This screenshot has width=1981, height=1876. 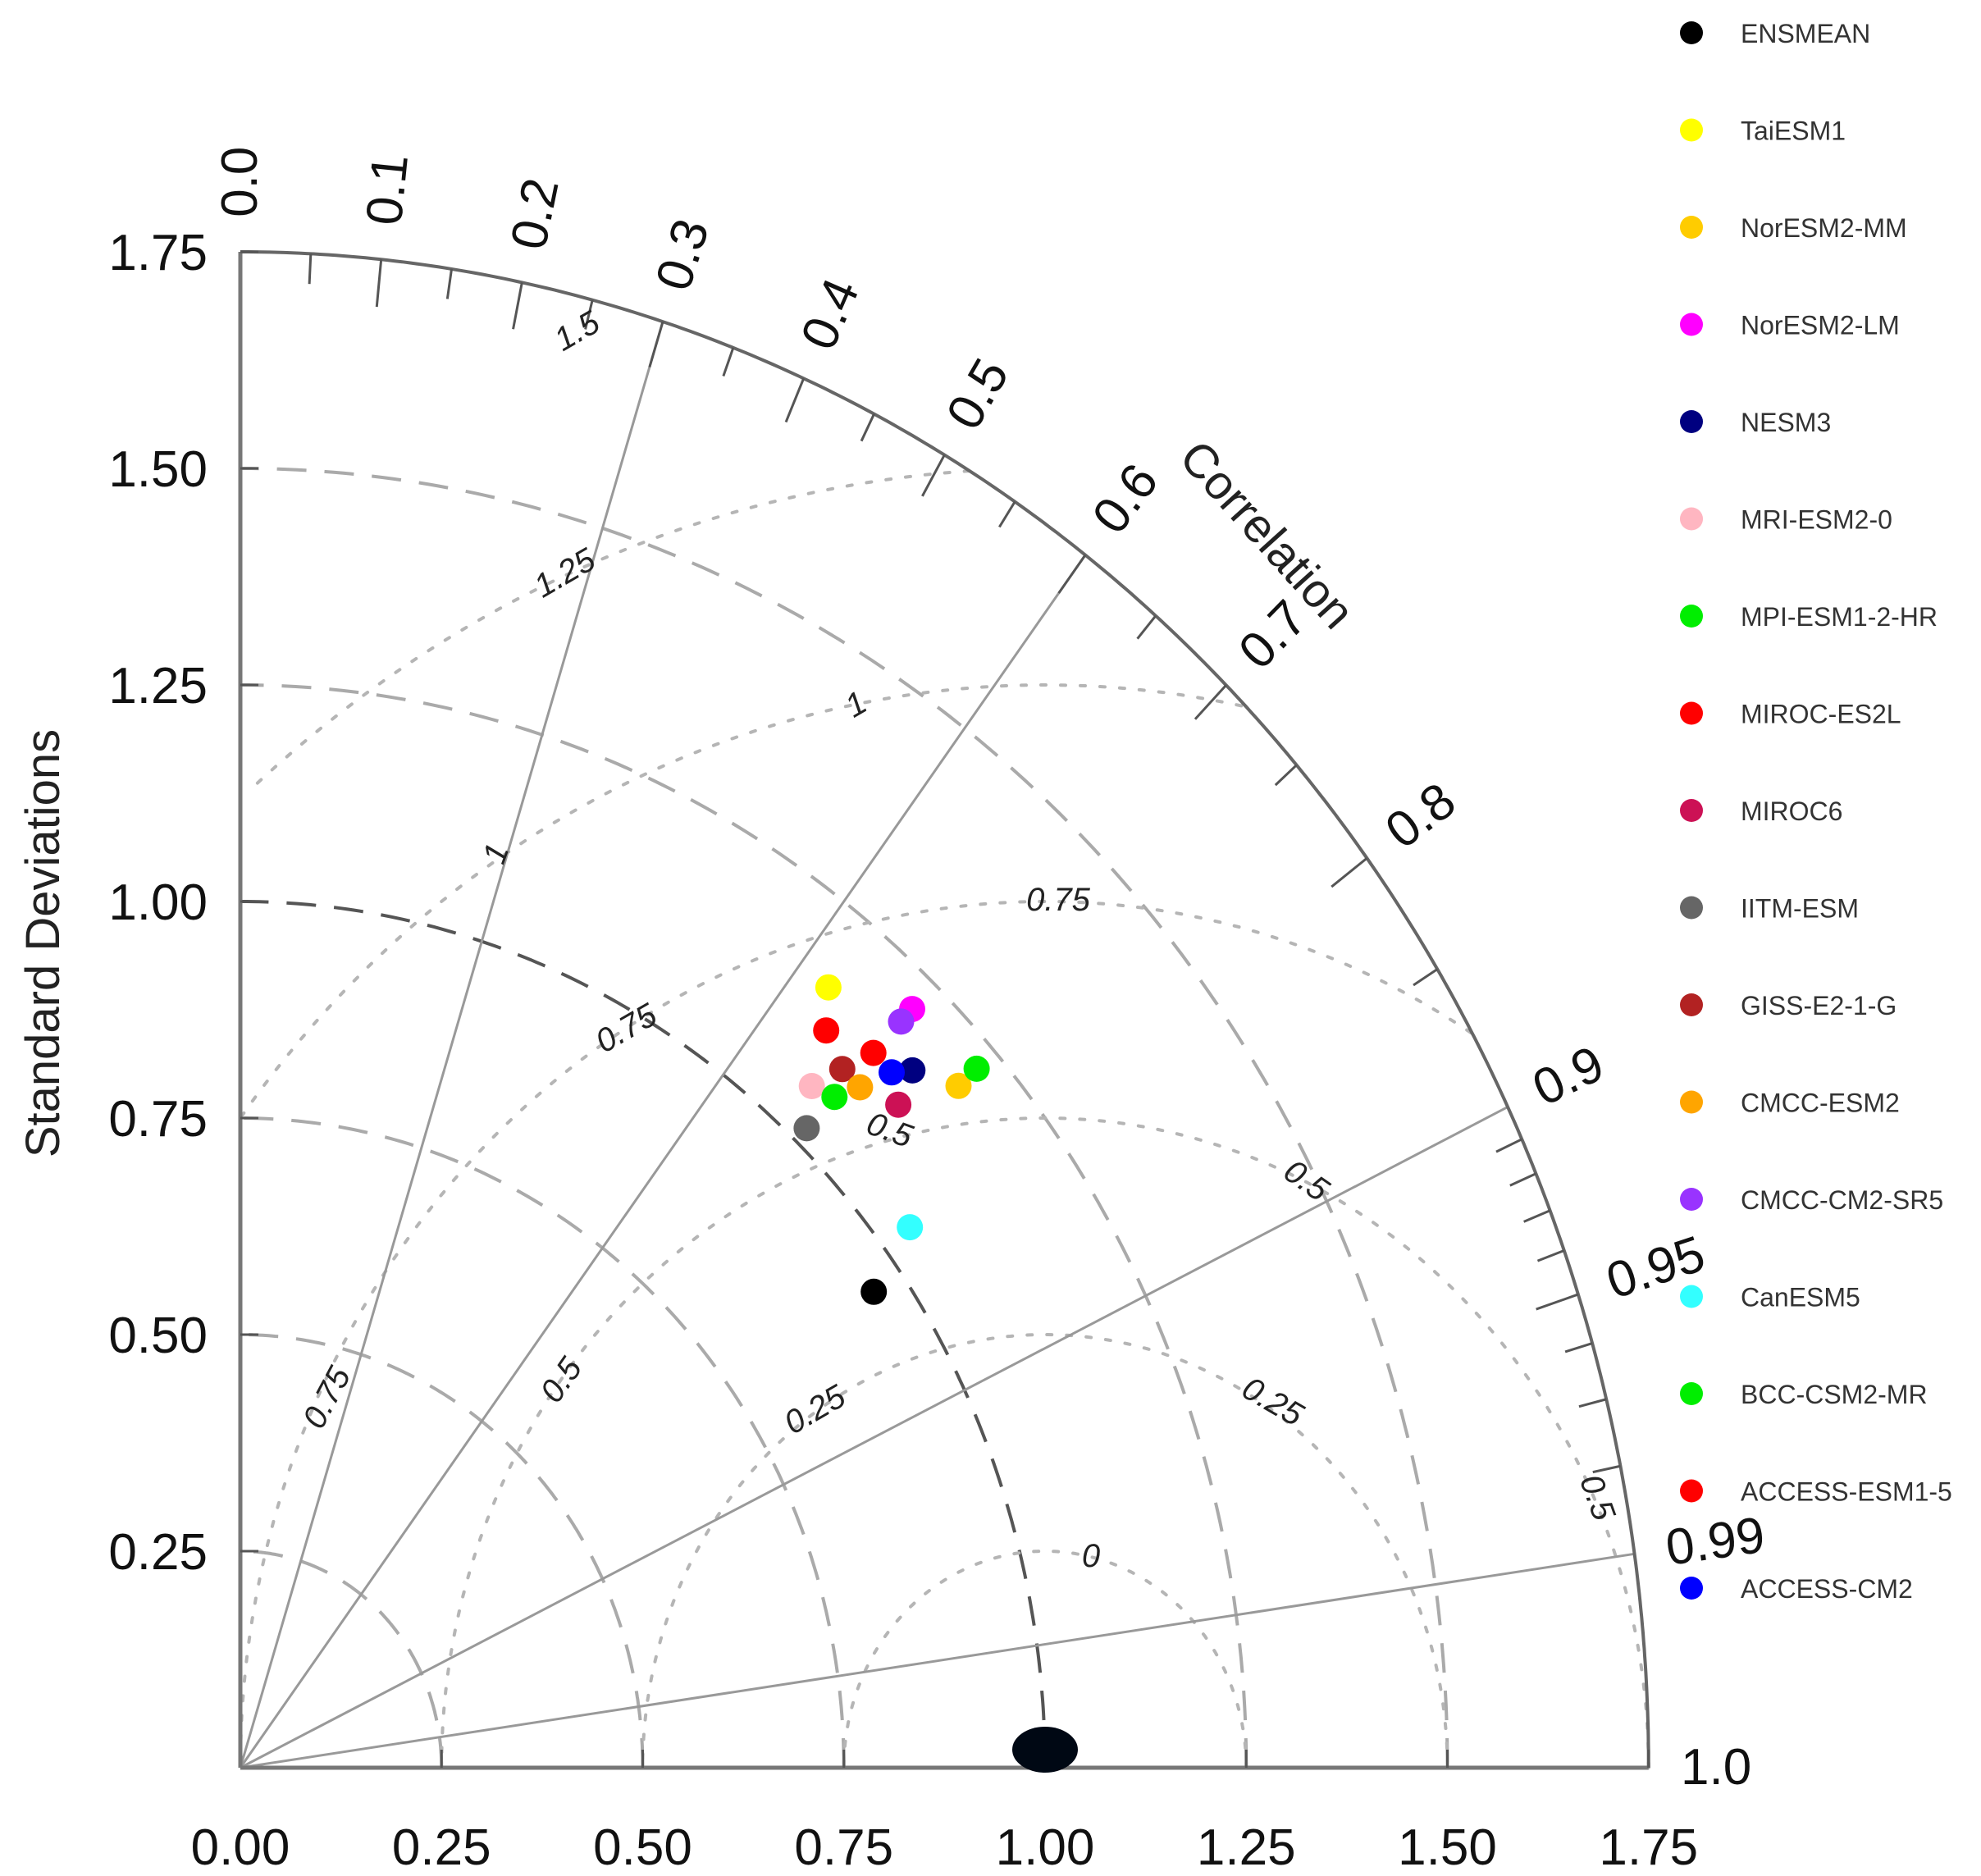 I want to click on correlation-tick-label: 0.99, so click(x=1715, y=1542).